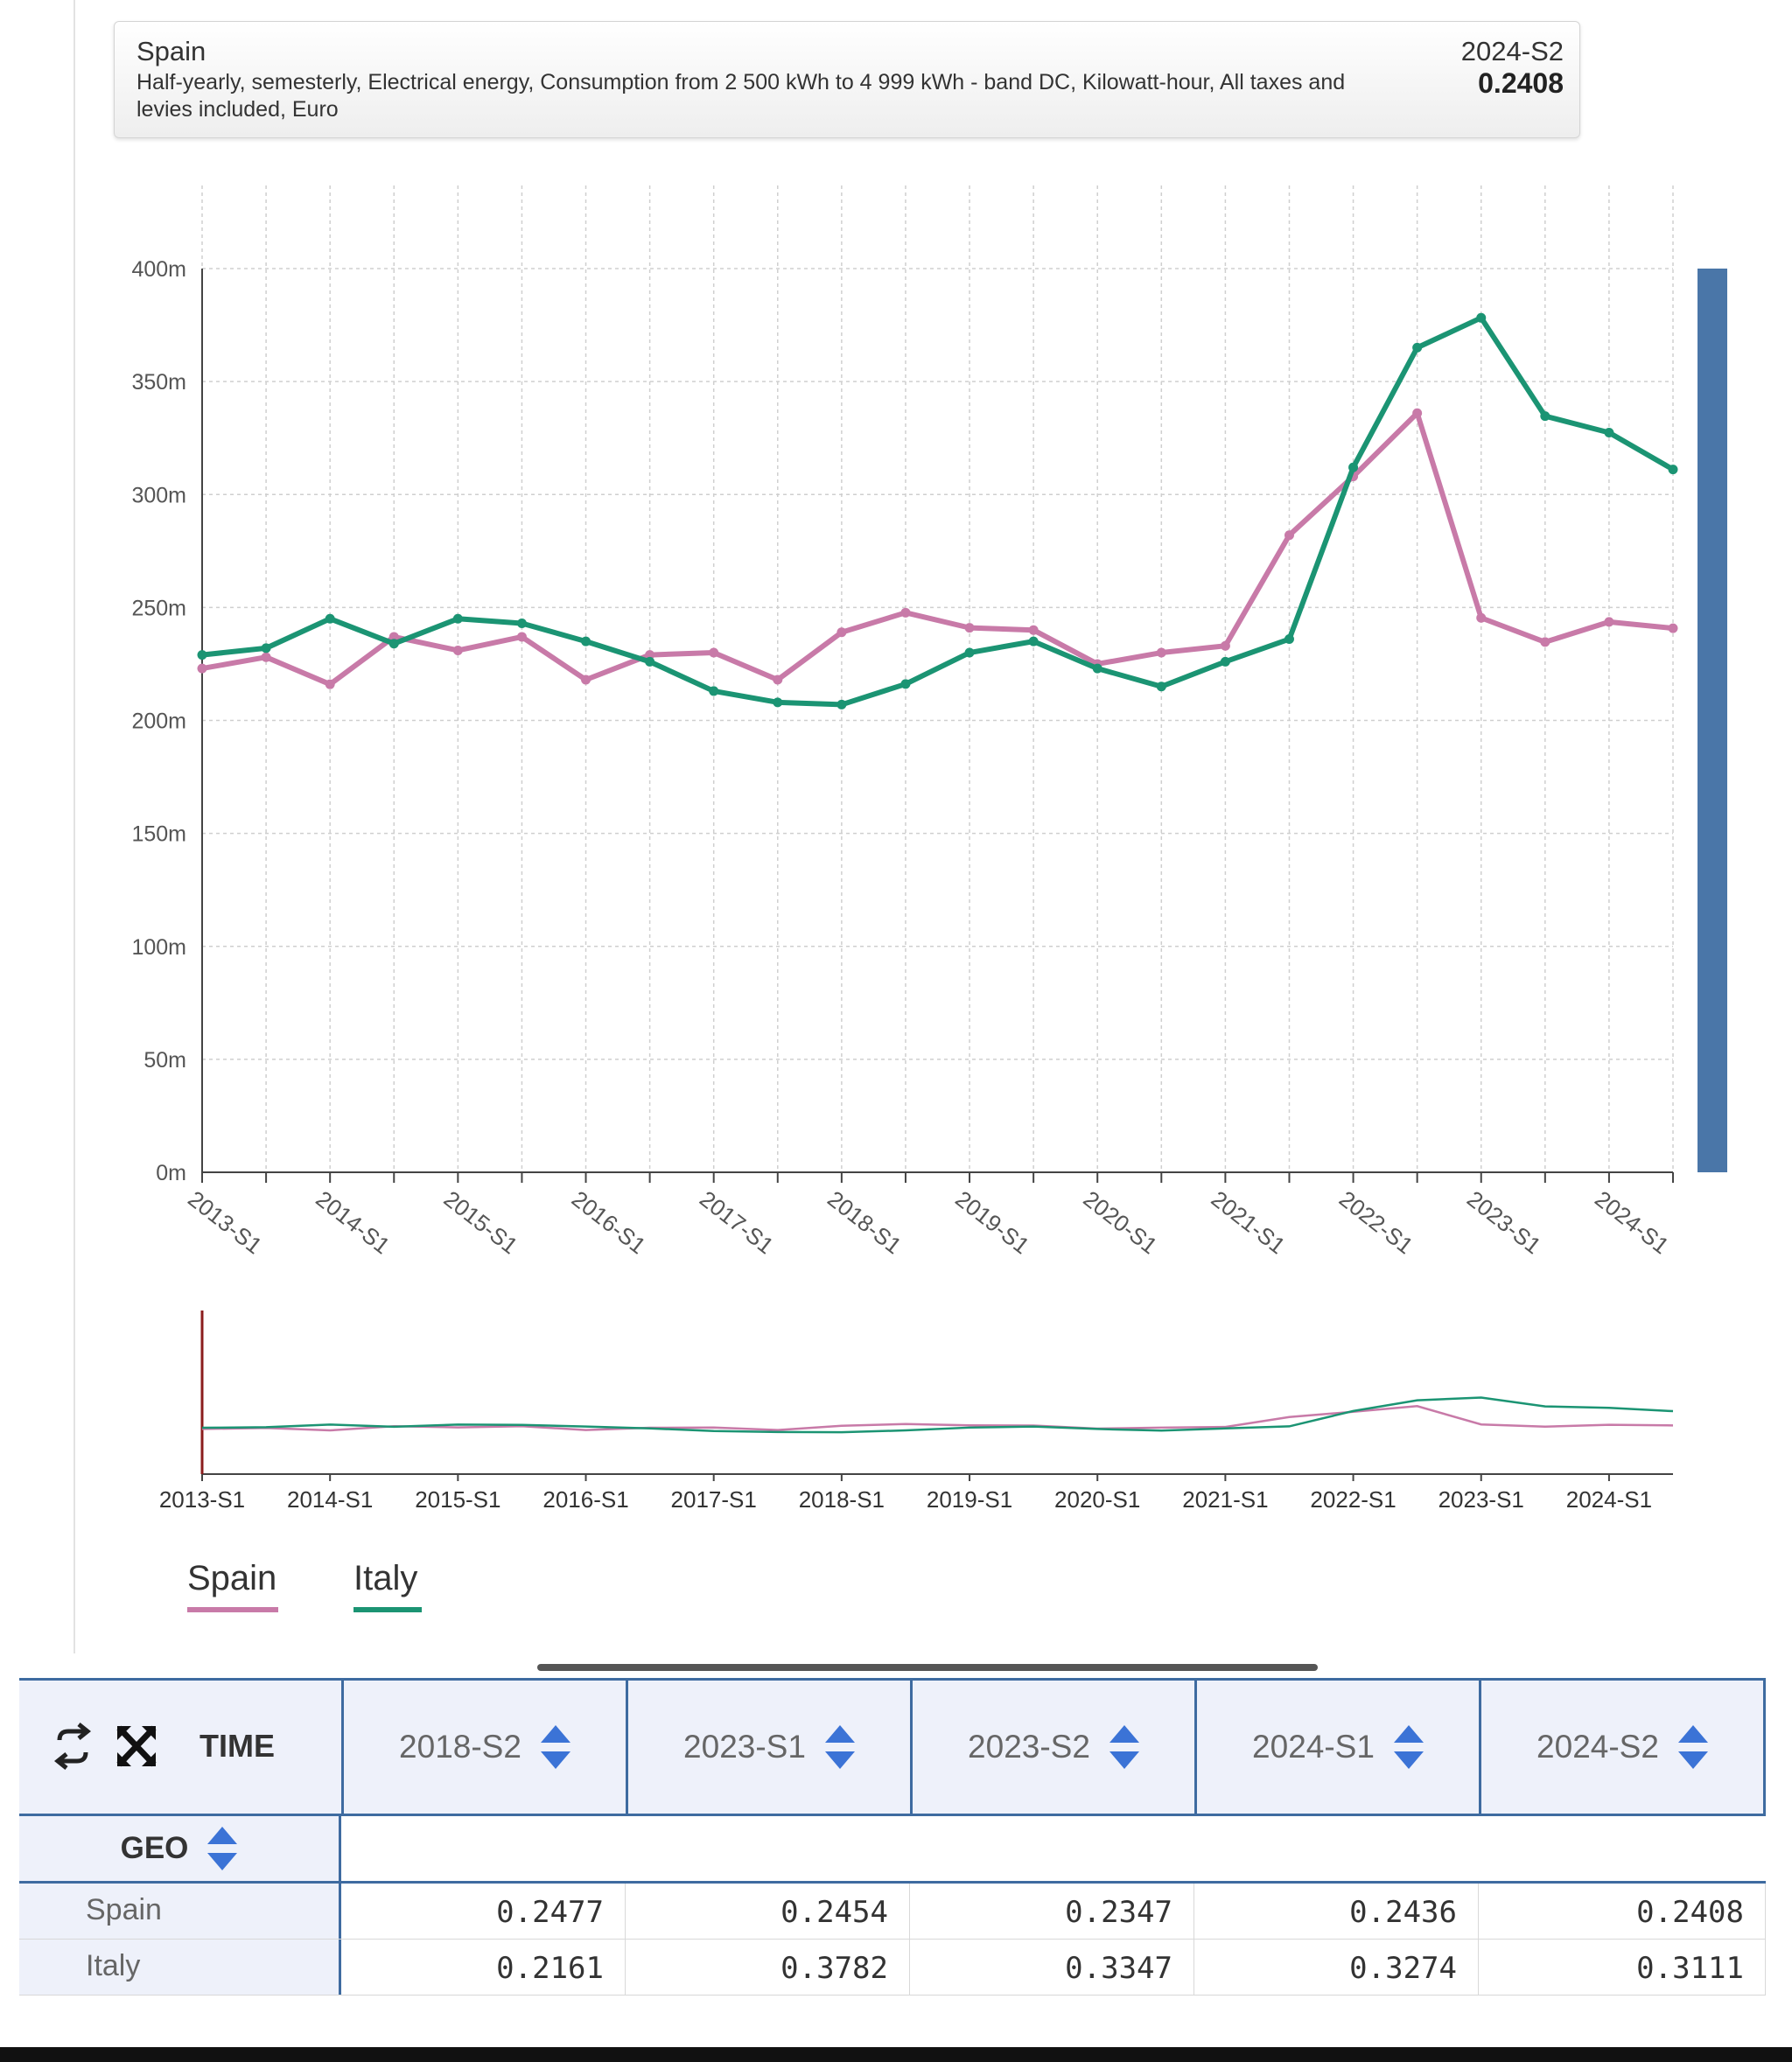  Describe the element at coordinates (1313, 1747) in the screenshot. I see `column-label: 2024-S1` at that location.